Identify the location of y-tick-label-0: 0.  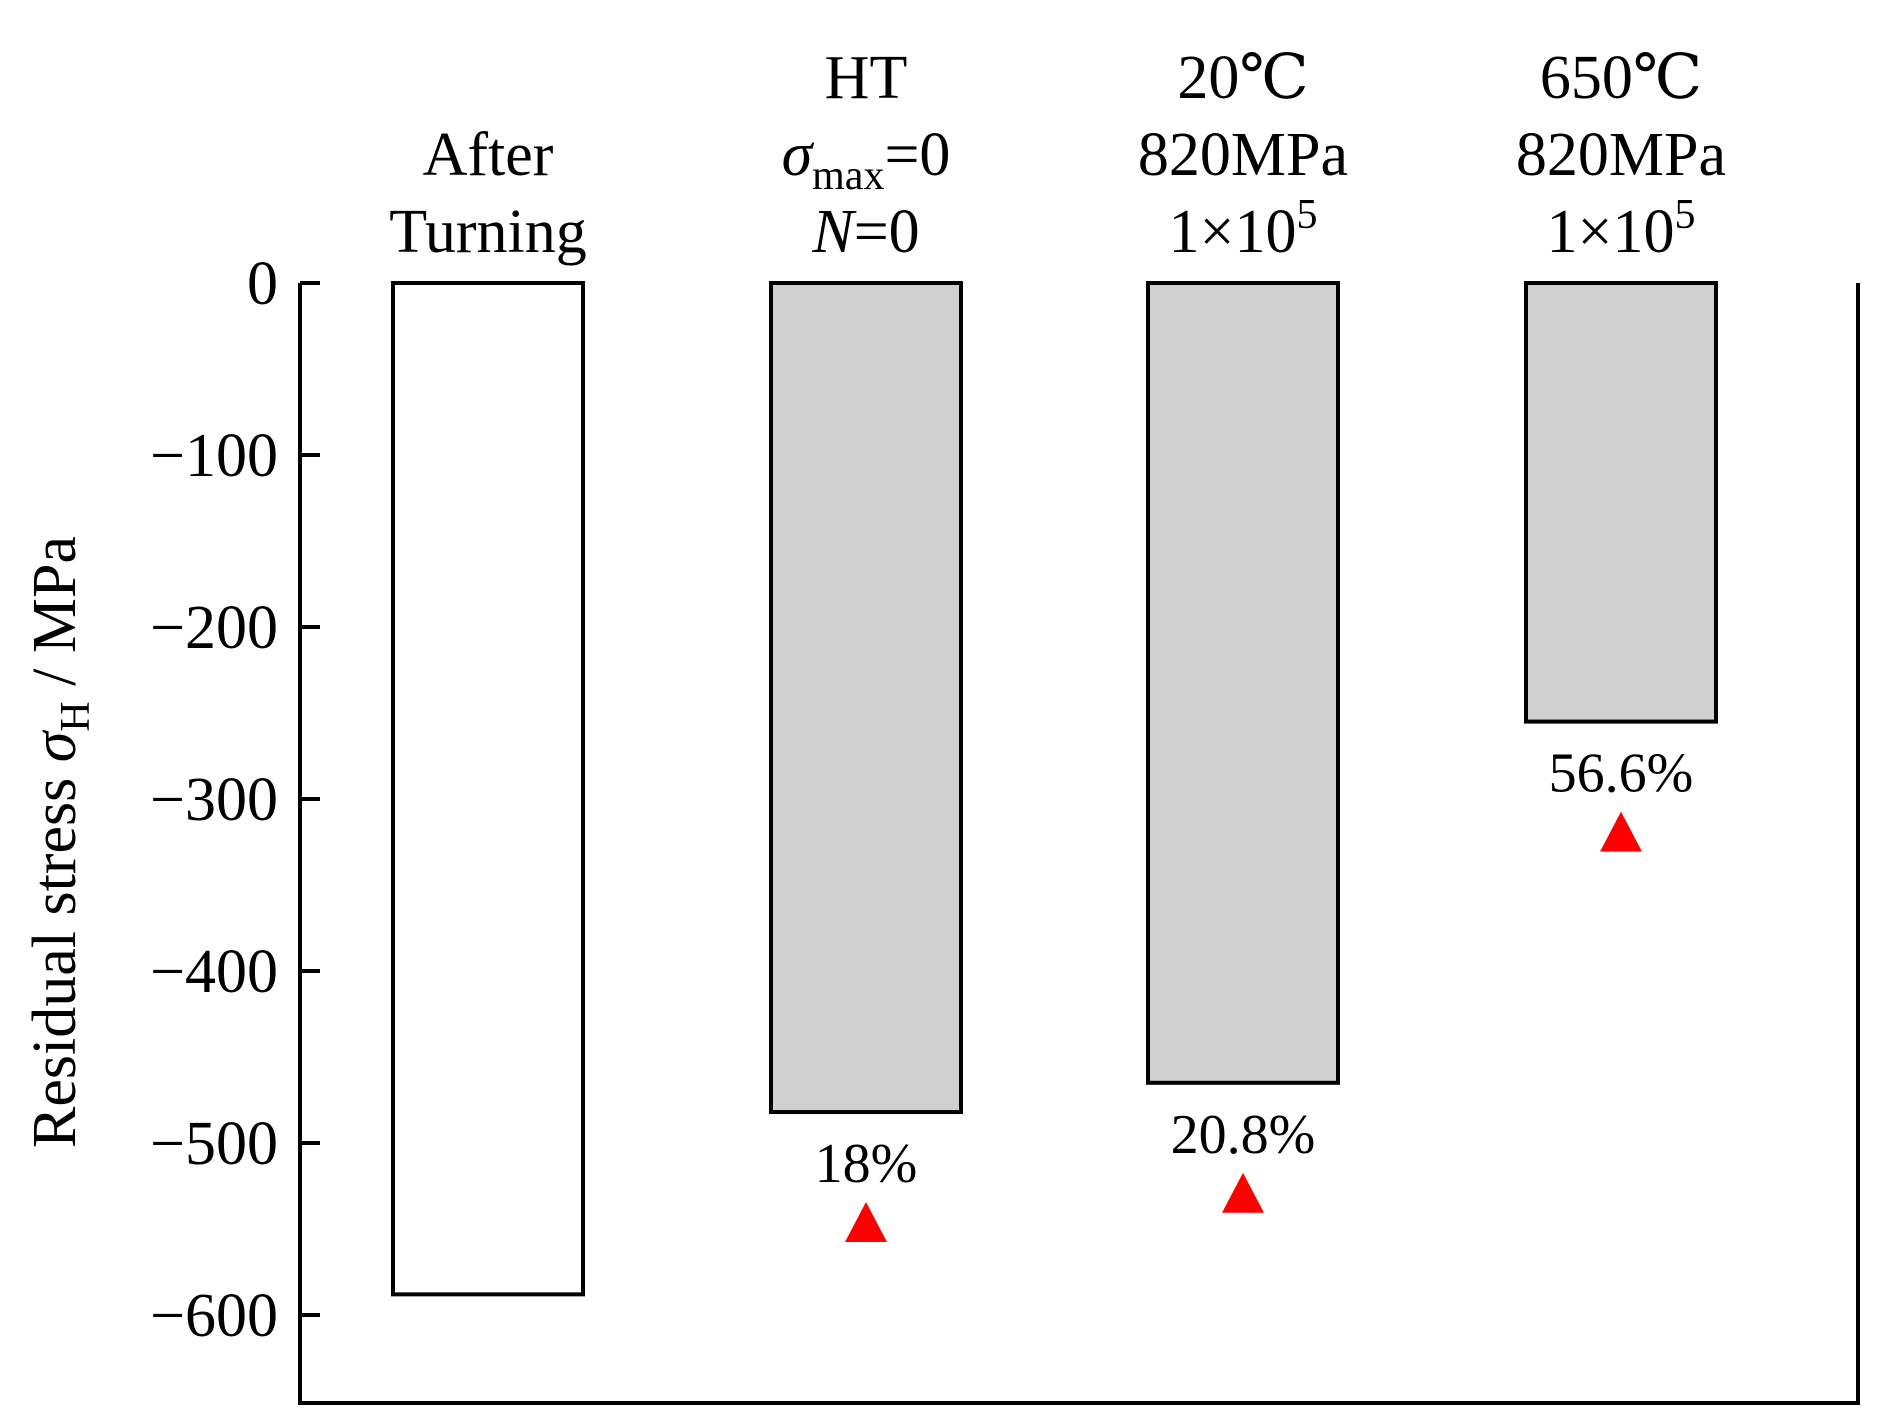
(262, 284).